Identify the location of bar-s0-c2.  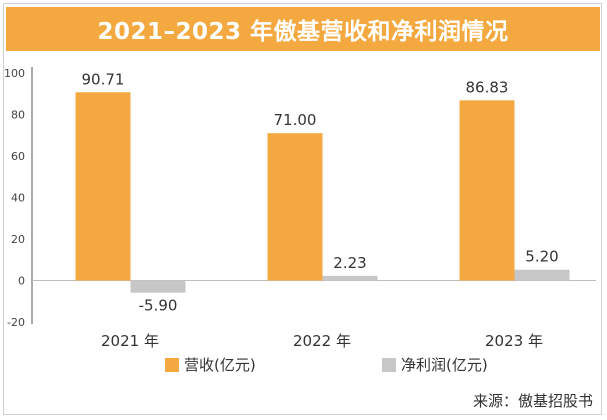
(487, 190).